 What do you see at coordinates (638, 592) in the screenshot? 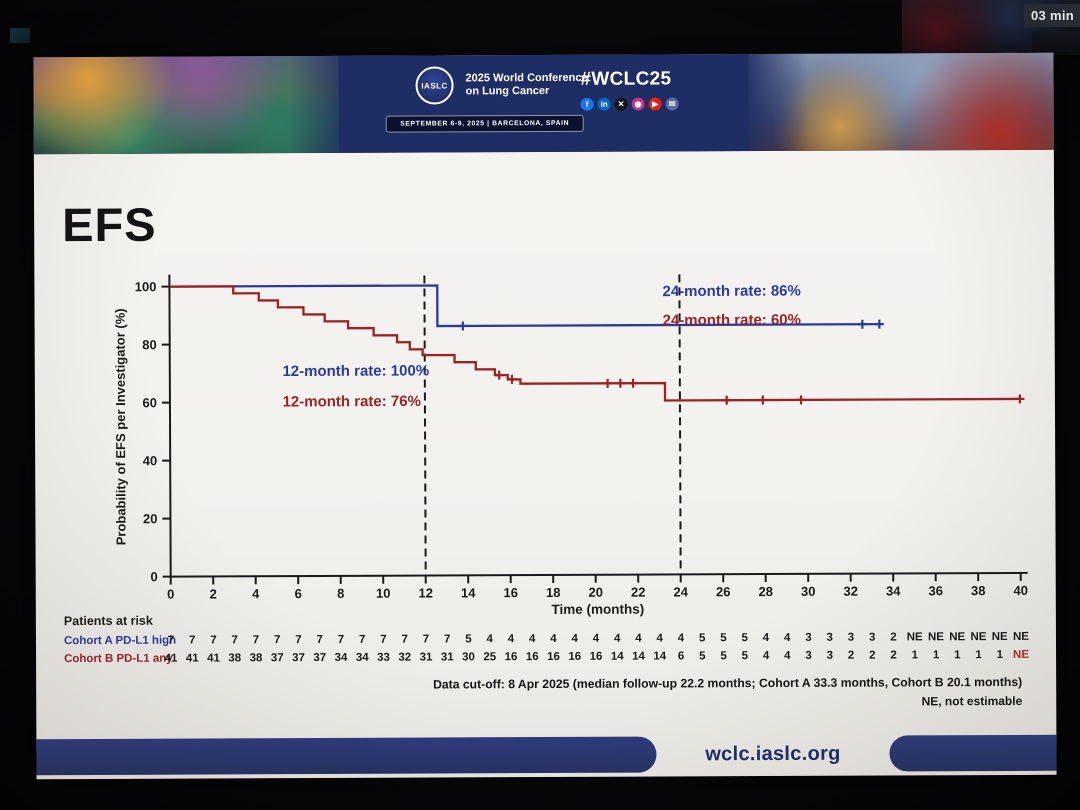
I see `x-tick-label: 22` at bounding box center [638, 592].